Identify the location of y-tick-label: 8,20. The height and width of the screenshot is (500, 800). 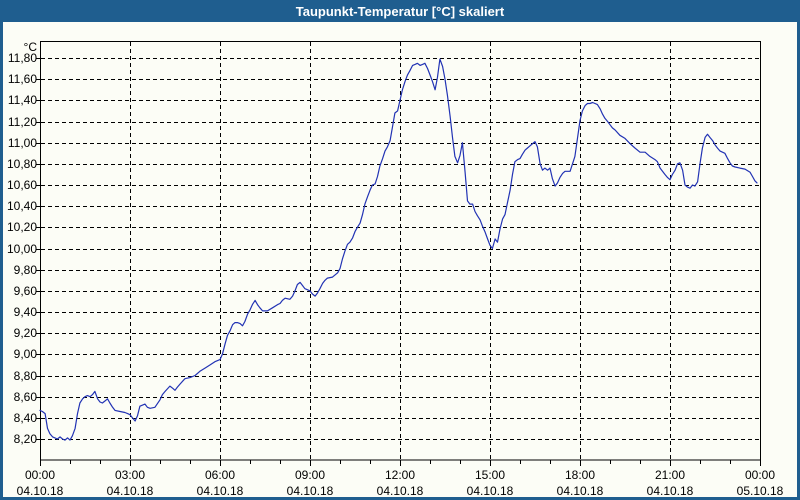
(26, 439).